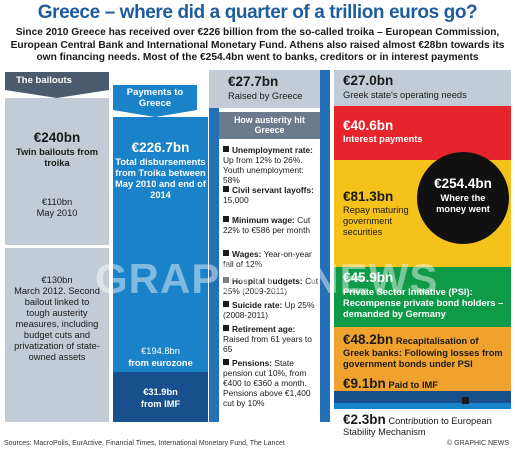  Describe the element at coordinates (57, 213) in the screenshot. I see `bailout-2010-desc: May 2010` at that location.